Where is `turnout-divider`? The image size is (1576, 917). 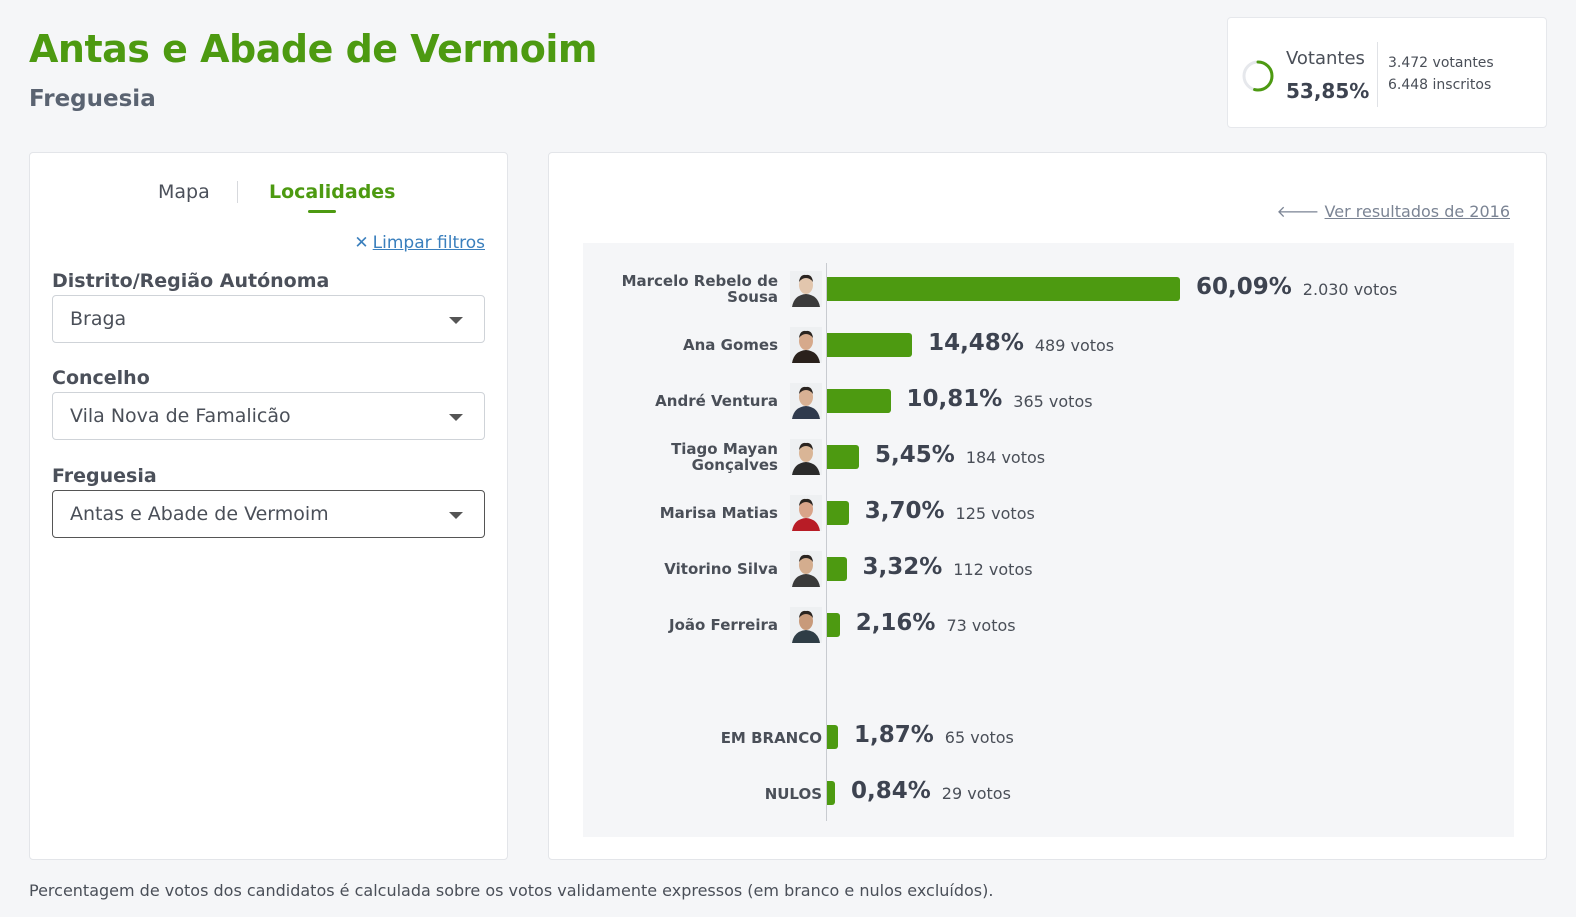 turnout-divider is located at coordinates (1377, 74).